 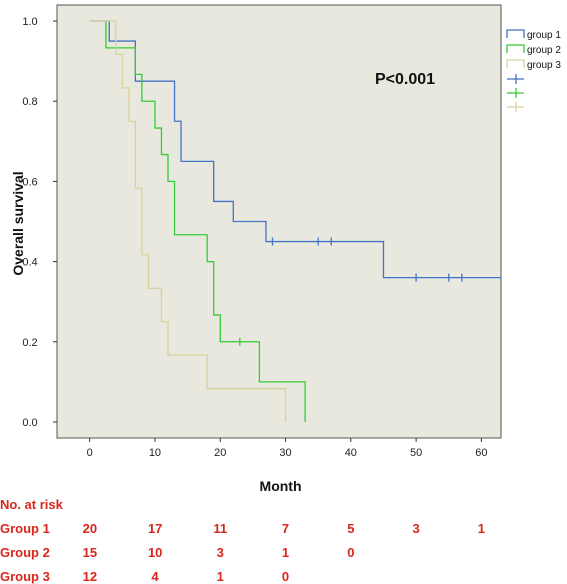 I want to click on x-tick-label: 40, so click(x=351, y=453).